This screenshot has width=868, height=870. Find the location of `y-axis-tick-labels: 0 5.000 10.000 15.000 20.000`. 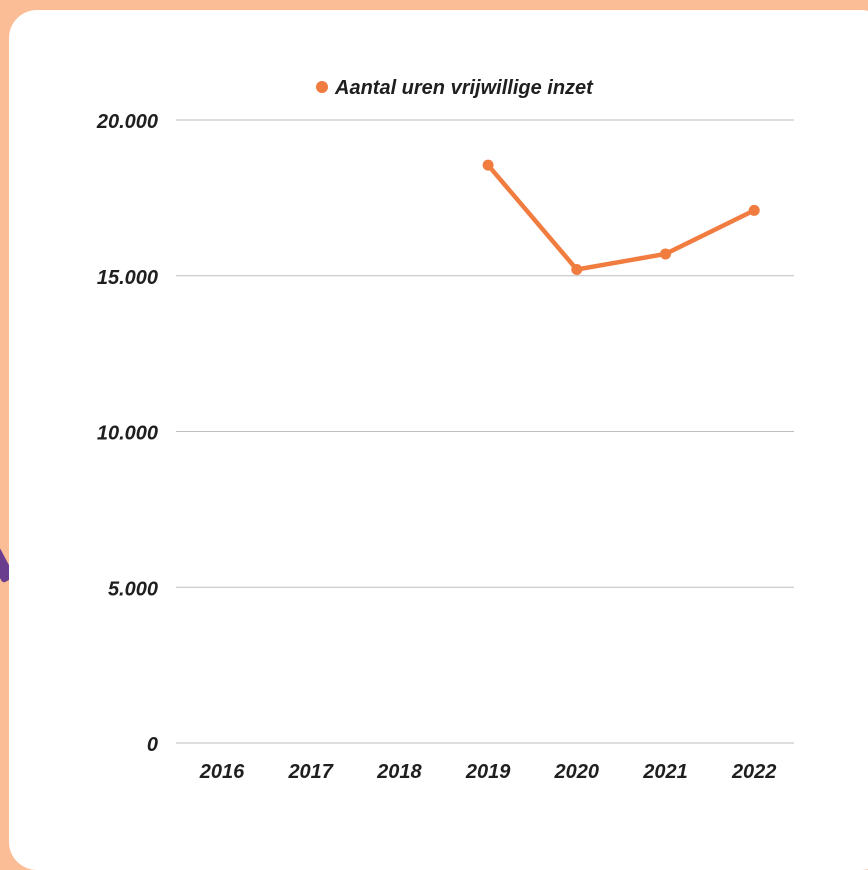

y-axis-tick-labels: 0 5.000 10.000 15.000 20.000 is located at coordinates (127, 433).